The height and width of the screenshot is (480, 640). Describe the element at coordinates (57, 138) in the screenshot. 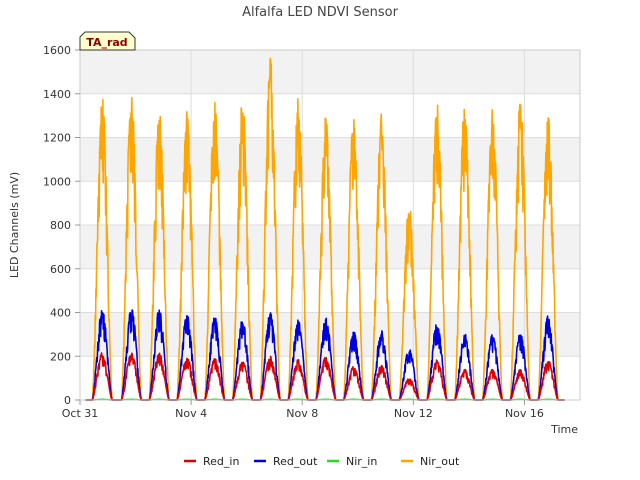

I see `y-tick-label: 1200` at that location.